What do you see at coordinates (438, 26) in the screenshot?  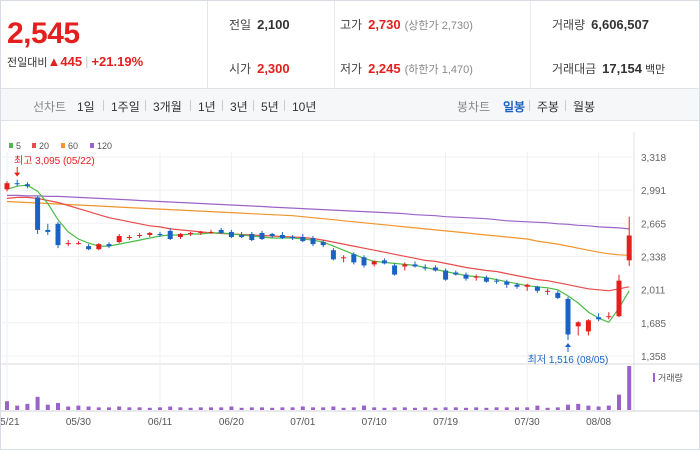 I see `upper-limit: (상한가 2,730)` at bounding box center [438, 26].